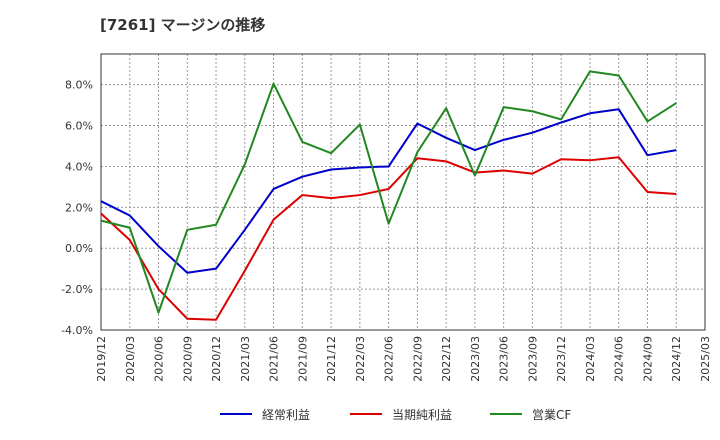 The height and width of the screenshot is (440, 720). Describe the element at coordinates (532, 359) in the screenshot. I see `x-tick-label: 2023/09` at that location.